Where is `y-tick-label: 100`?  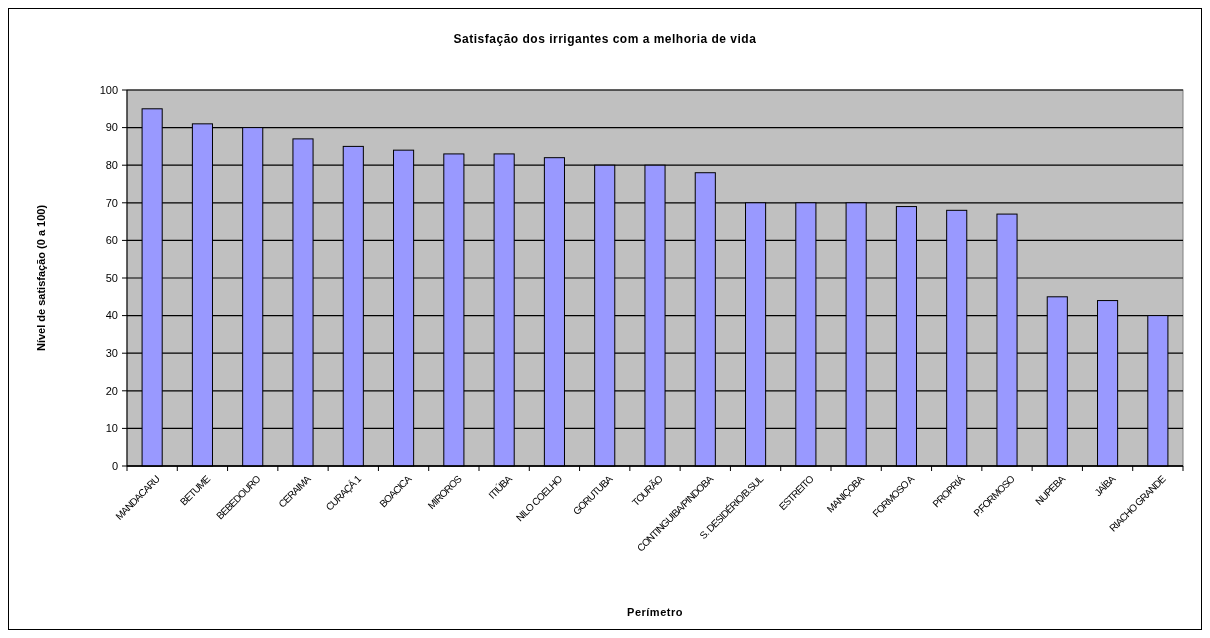
y-tick-label: 100 is located at coordinates (108, 89).